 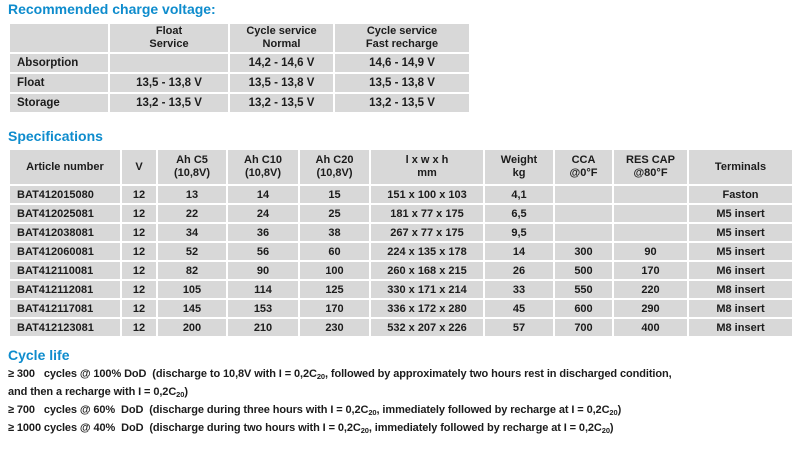 What do you see at coordinates (169, 38) in the screenshot?
I see `table-header-cell: Float Service` at bounding box center [169, 38].